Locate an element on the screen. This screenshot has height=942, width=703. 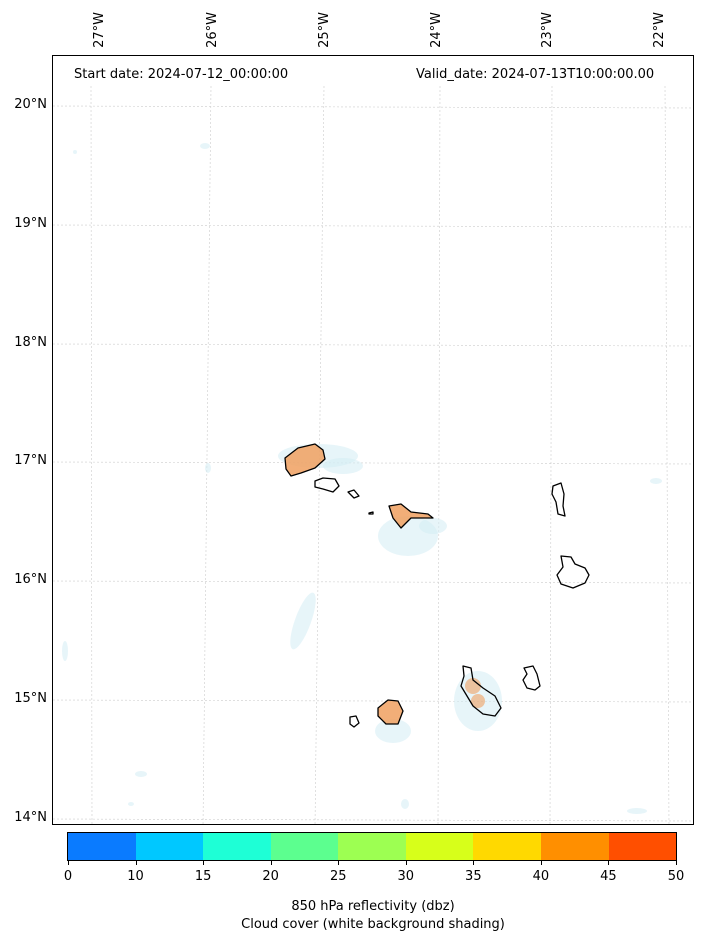
lat-label: 16°N is located at coordinates (30, 579).